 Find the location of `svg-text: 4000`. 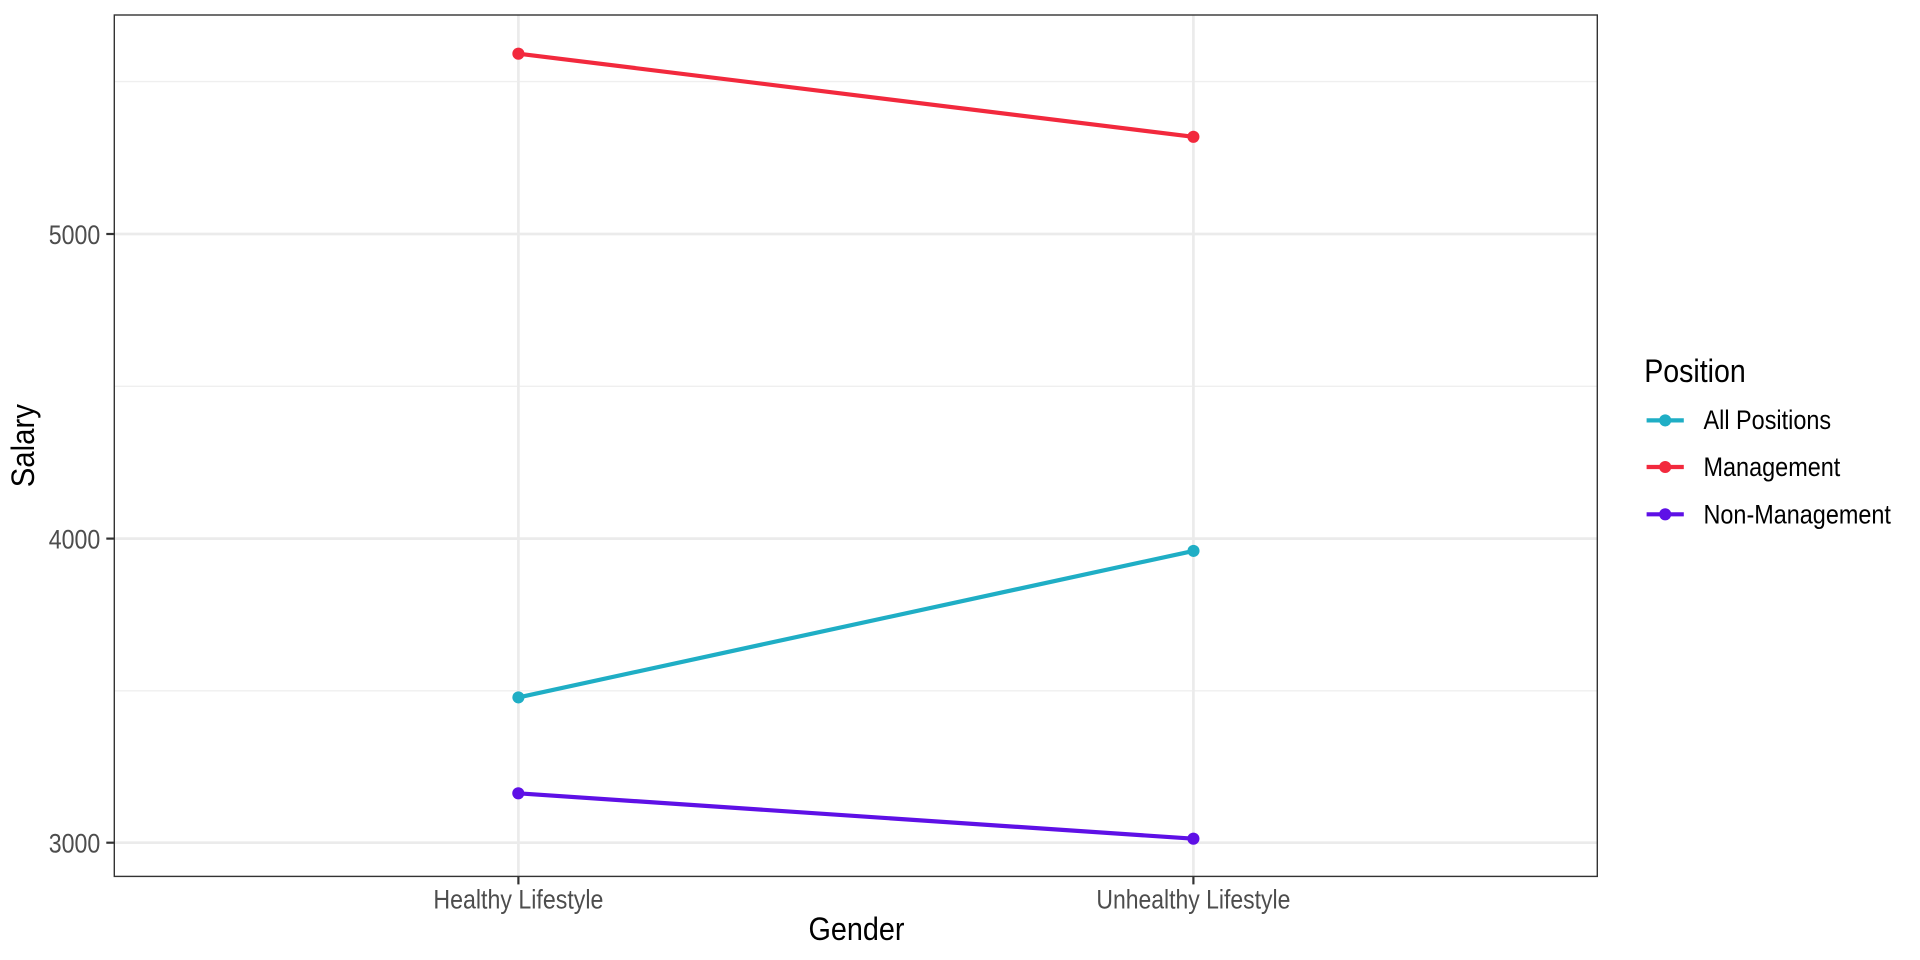

svg-text: 4000 is located at coordinates (75, 540).